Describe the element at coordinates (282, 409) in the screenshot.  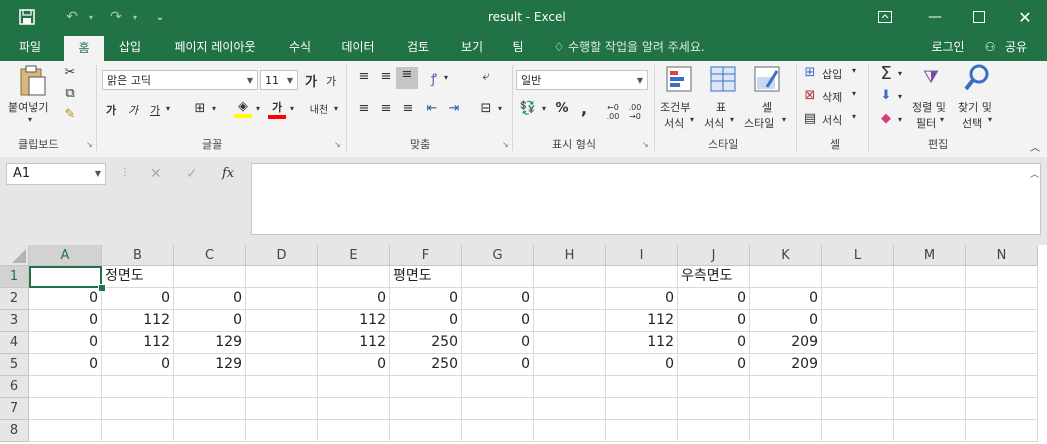
I see `cell-d7` at that location.